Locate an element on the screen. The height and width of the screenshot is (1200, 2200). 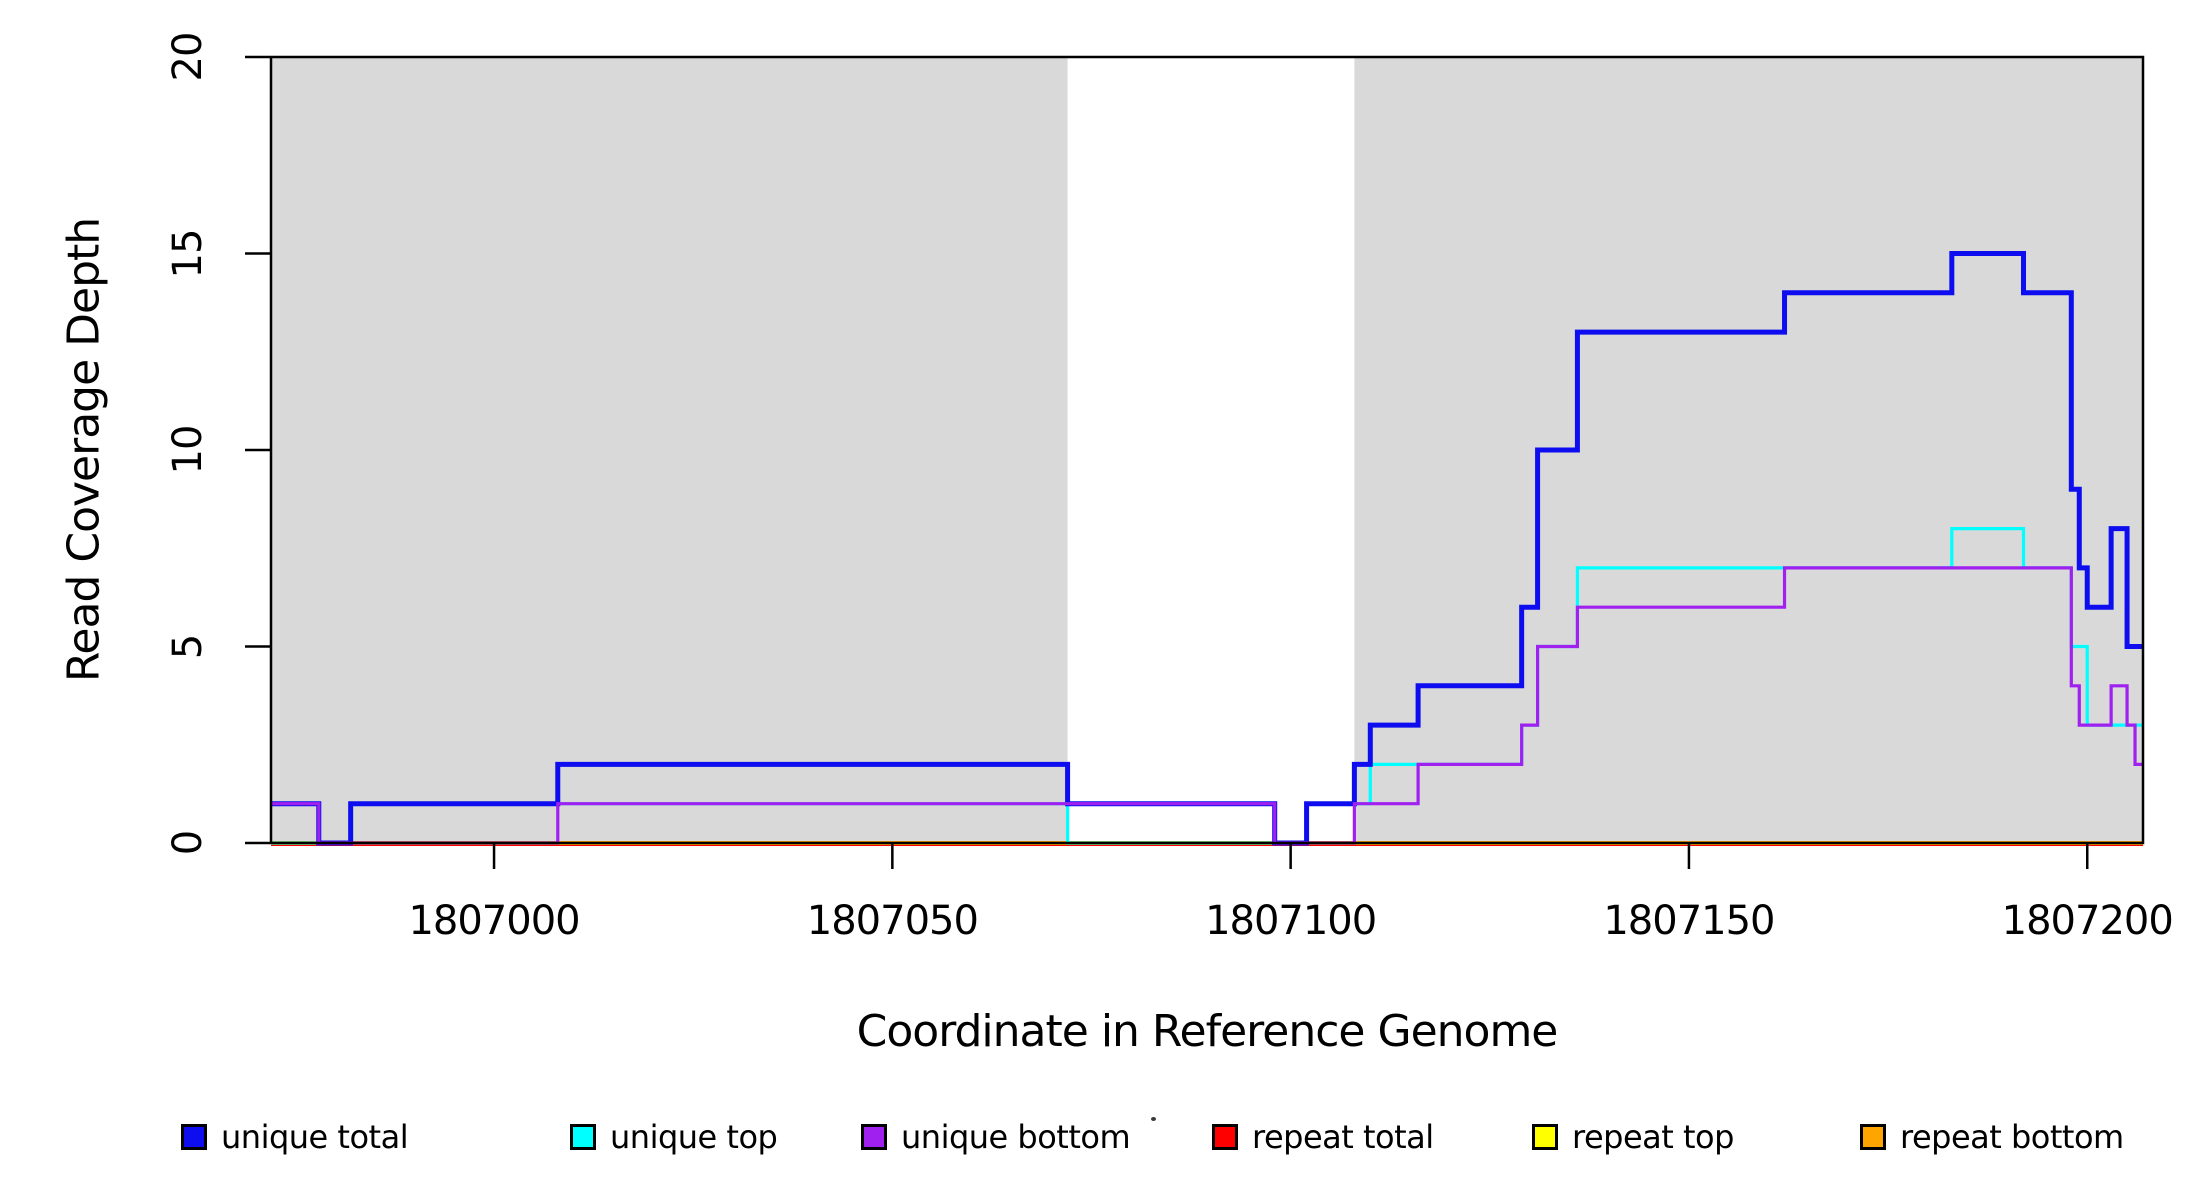
legend-item-unique-total: unique total is located at coordinates (295, 1137).